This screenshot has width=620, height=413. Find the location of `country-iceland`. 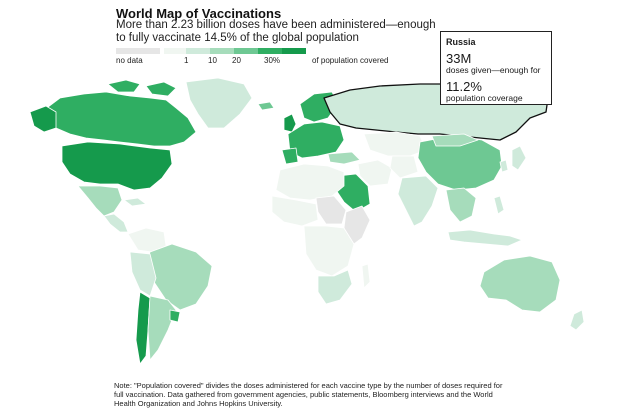

country-iceland is located at coordinates (266, 106).